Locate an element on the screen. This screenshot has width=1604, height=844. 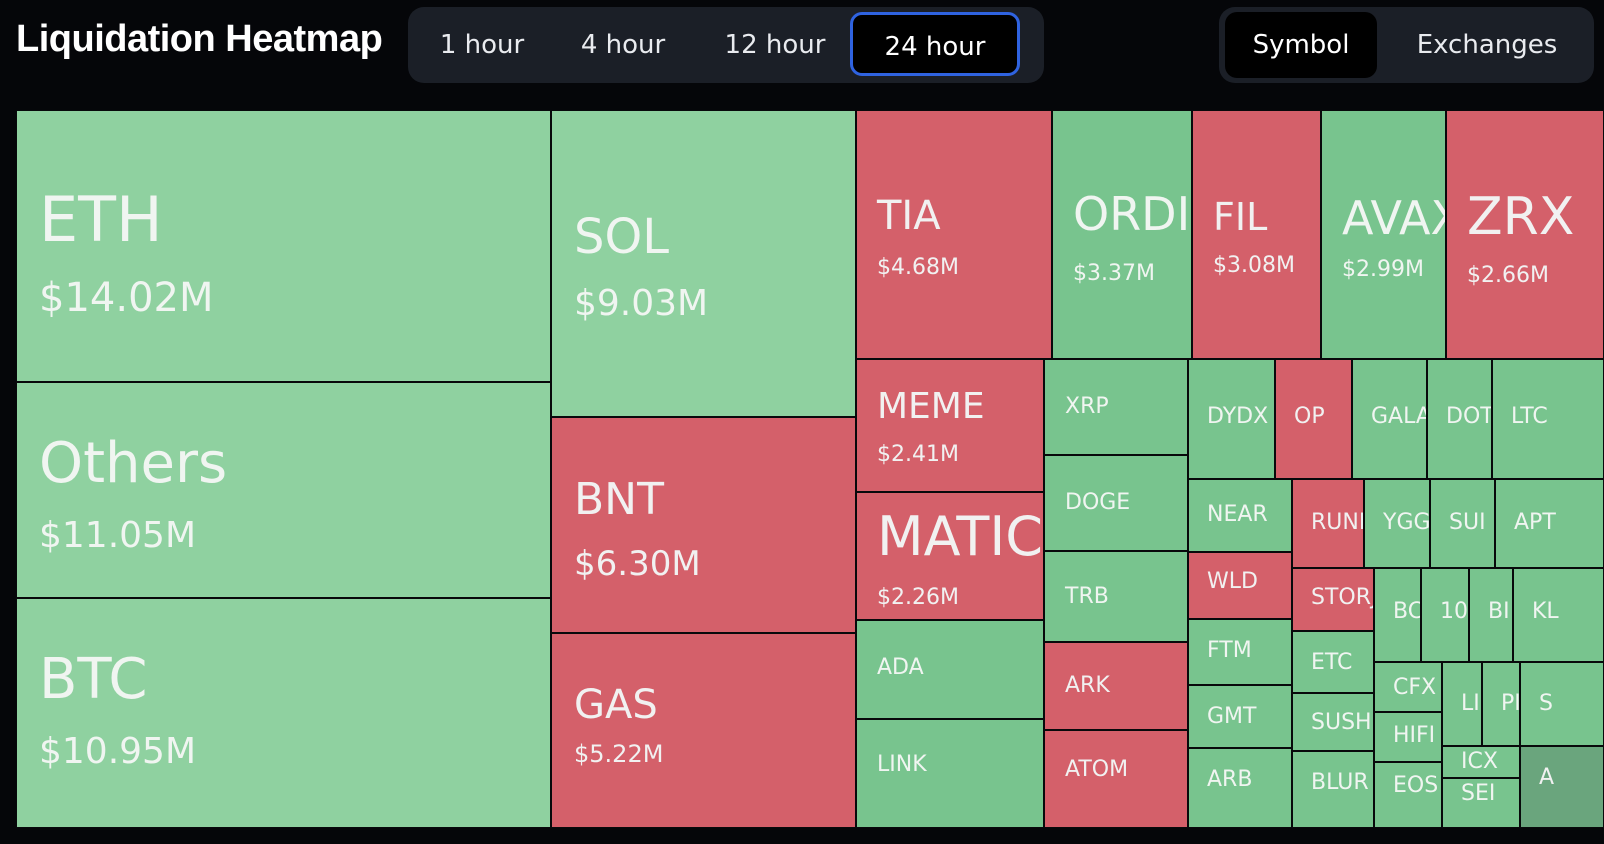
heatmap-cell-sol: SOL $9.03M is located at coordinates (703, 263).